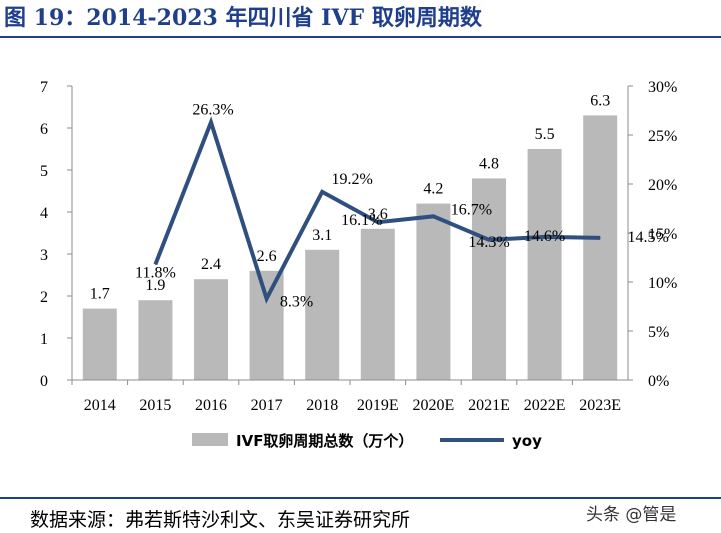 The width and height of the screenshot is (721, 533). I want to click on right-tick-label: 10%, so click(662, 283).